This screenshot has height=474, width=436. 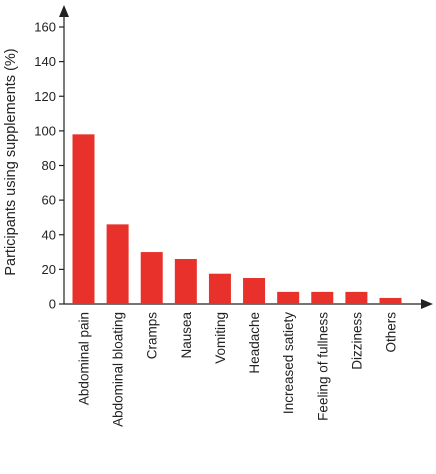 I want to click on x-tick-label: Abdominal pain, so click(x=84, y=358).